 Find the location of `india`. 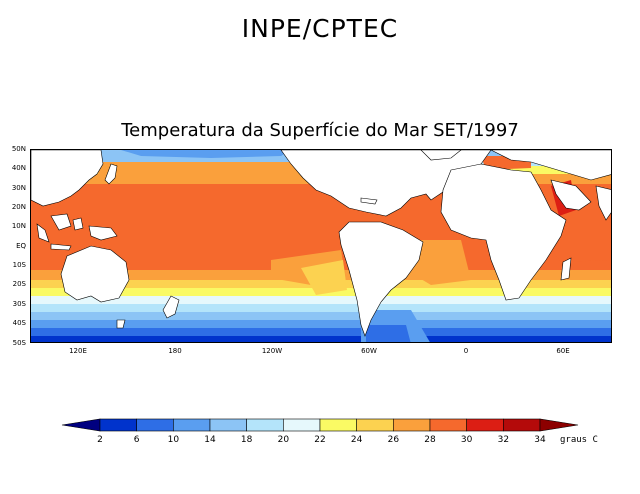

india is located at coordinates (603, 203).